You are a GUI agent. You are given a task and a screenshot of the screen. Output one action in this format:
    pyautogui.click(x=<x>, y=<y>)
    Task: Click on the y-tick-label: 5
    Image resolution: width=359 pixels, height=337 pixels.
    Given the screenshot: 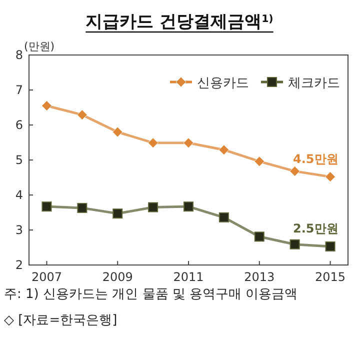 What is the action you would take?
    pyautogui.click(x=19, y=160)
    